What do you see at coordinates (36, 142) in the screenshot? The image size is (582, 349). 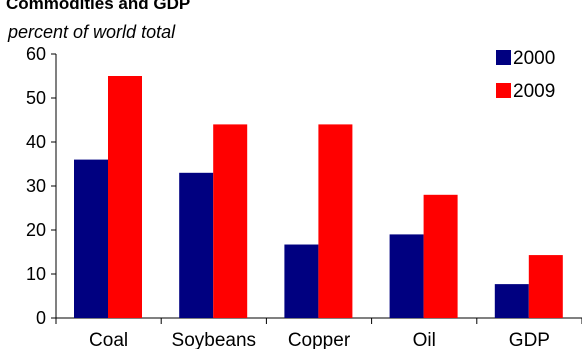 I see `y-tick-label: 40` at bounding box center [36, 142].